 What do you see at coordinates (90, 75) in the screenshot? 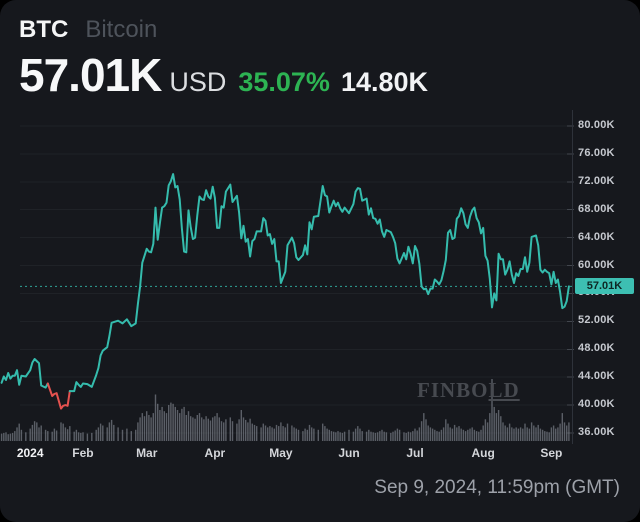
I see `price-value: 57.01K` at bounding box center [90, 75].